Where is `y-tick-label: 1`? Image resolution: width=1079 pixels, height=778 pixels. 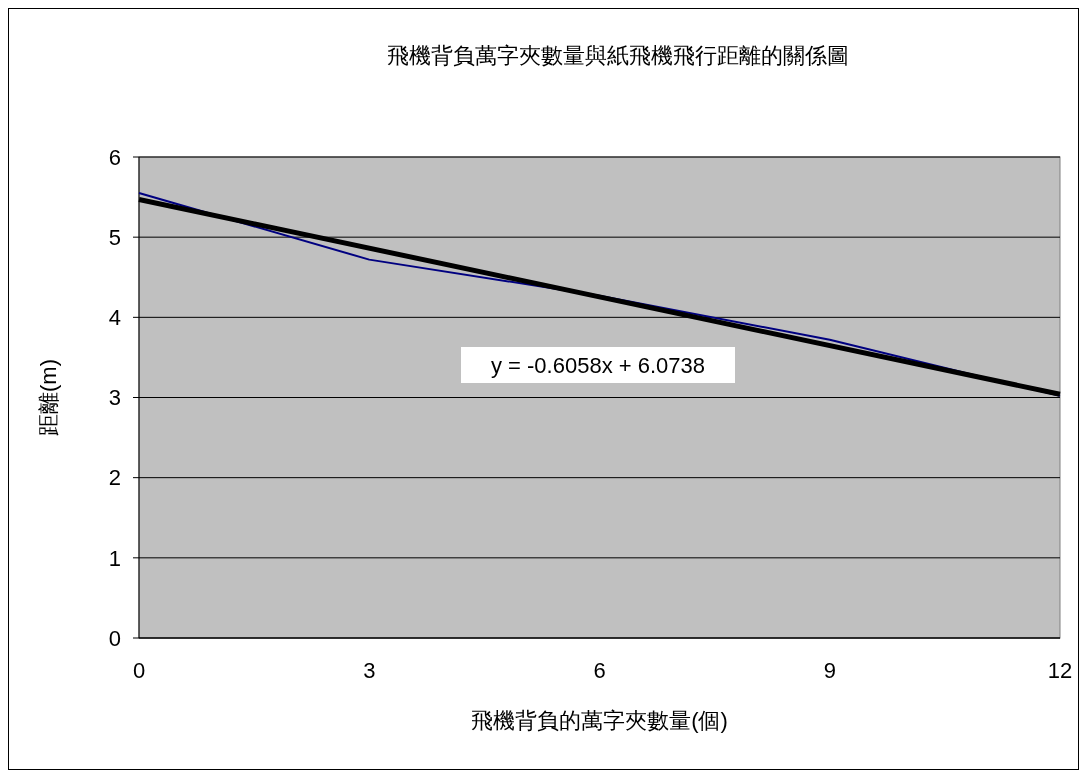 y-tick-label: 1 is located at coordinates (114, 558).